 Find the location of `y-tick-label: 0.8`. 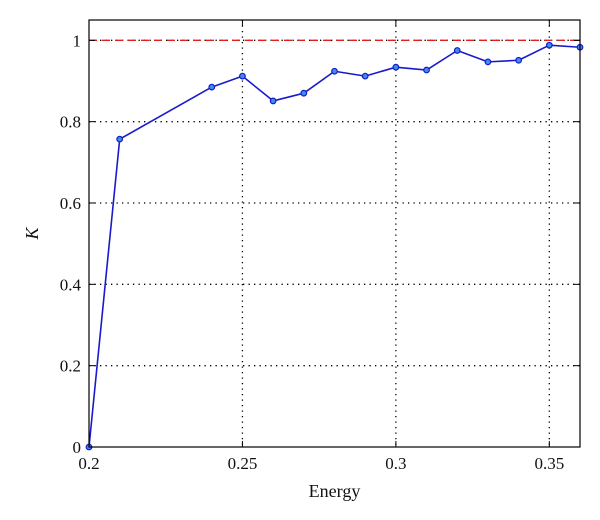

y-tick-label: 0.8 is located at coordinates (70, 122).